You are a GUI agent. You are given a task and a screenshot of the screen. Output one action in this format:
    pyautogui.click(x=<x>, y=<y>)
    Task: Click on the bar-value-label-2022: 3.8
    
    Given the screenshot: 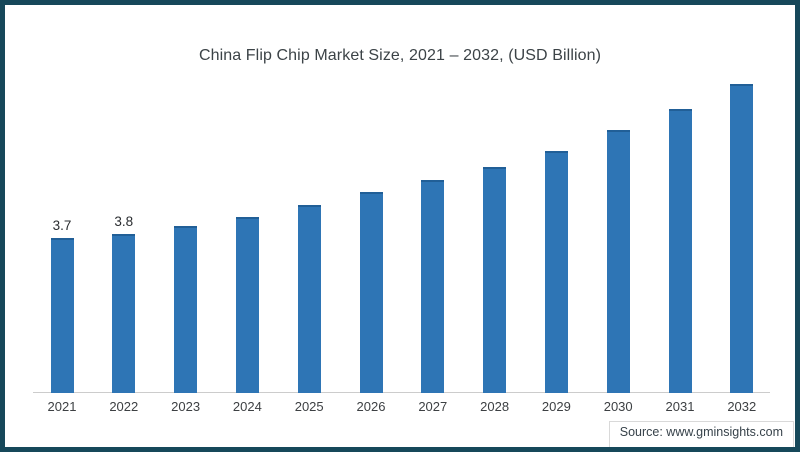 What is the action you would take?
    pyautogui.click(x=124, y=221)
    